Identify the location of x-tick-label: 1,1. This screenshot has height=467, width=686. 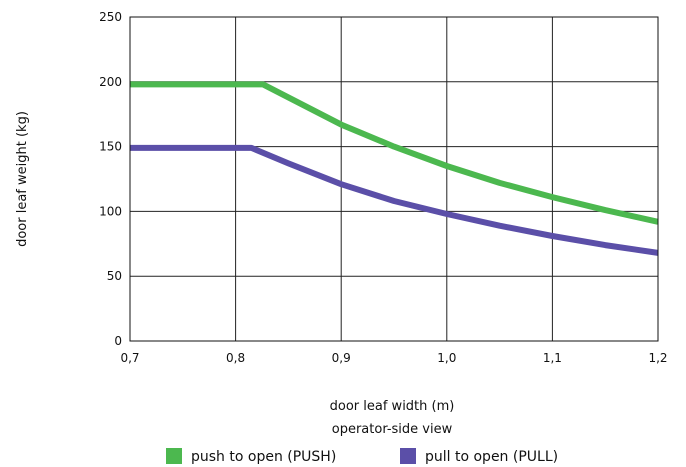
(552, 358).